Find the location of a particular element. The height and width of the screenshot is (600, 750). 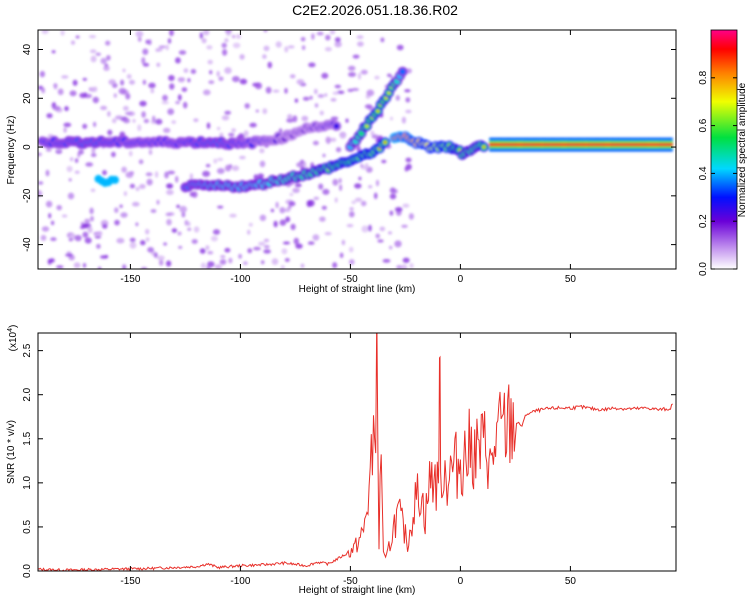

y-tick-label: 1.0 is located at coordinates (27, 482).